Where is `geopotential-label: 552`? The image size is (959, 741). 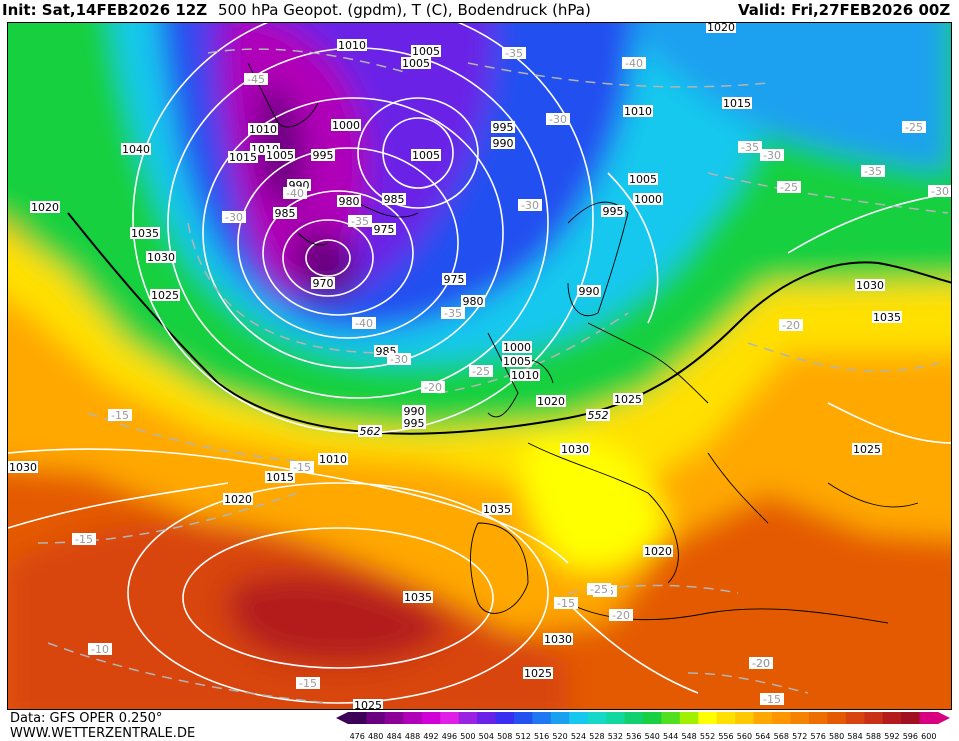 geopotential-label: 552 is located at coordinates (598, 415).